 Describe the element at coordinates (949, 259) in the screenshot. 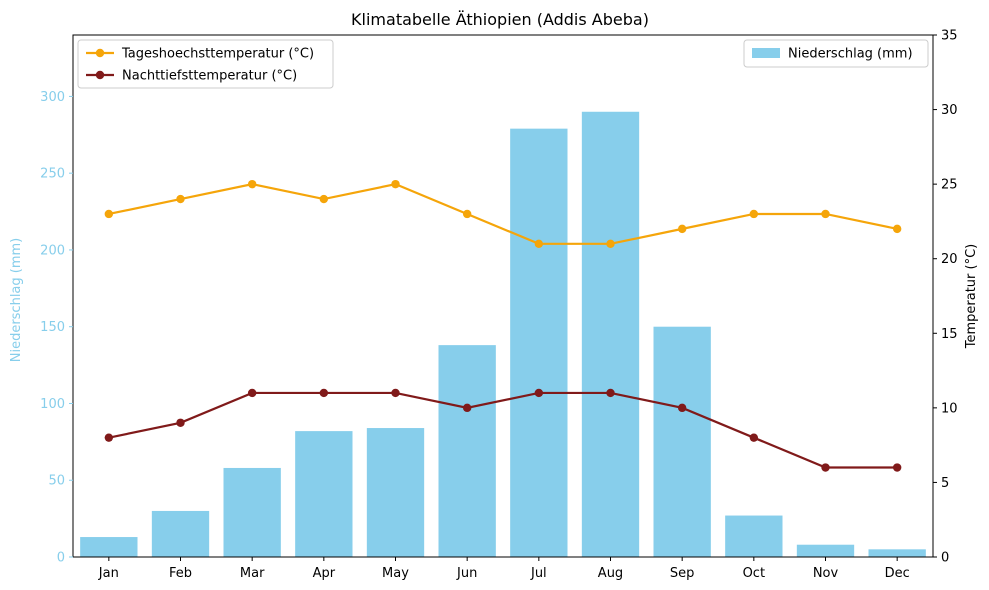

I see `right-tick-label: 20` at that location.